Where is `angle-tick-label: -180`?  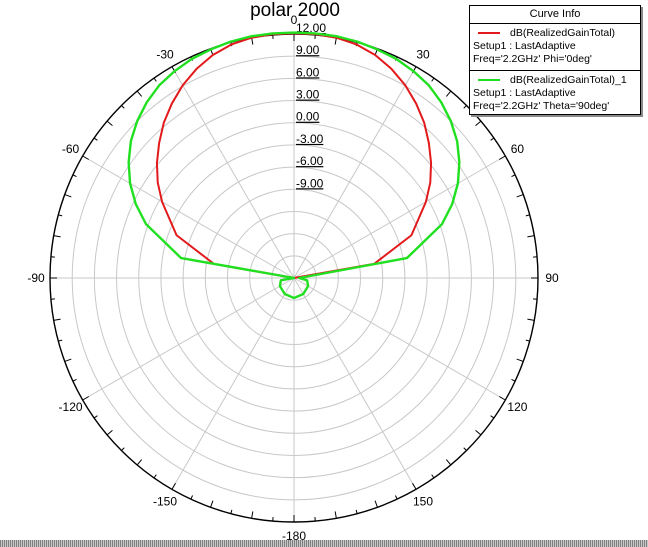
angle-tick-label: -180 is located at coordinates (294, 536).